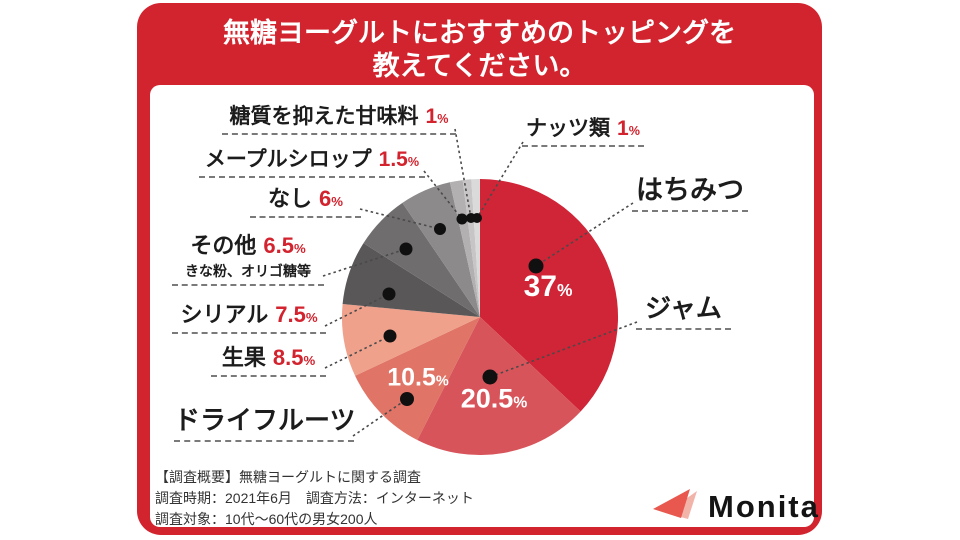 The image size is (960, 540). I want to click on label-maple-syrup: メープルシロップ 1.5%, so click(312, 160).